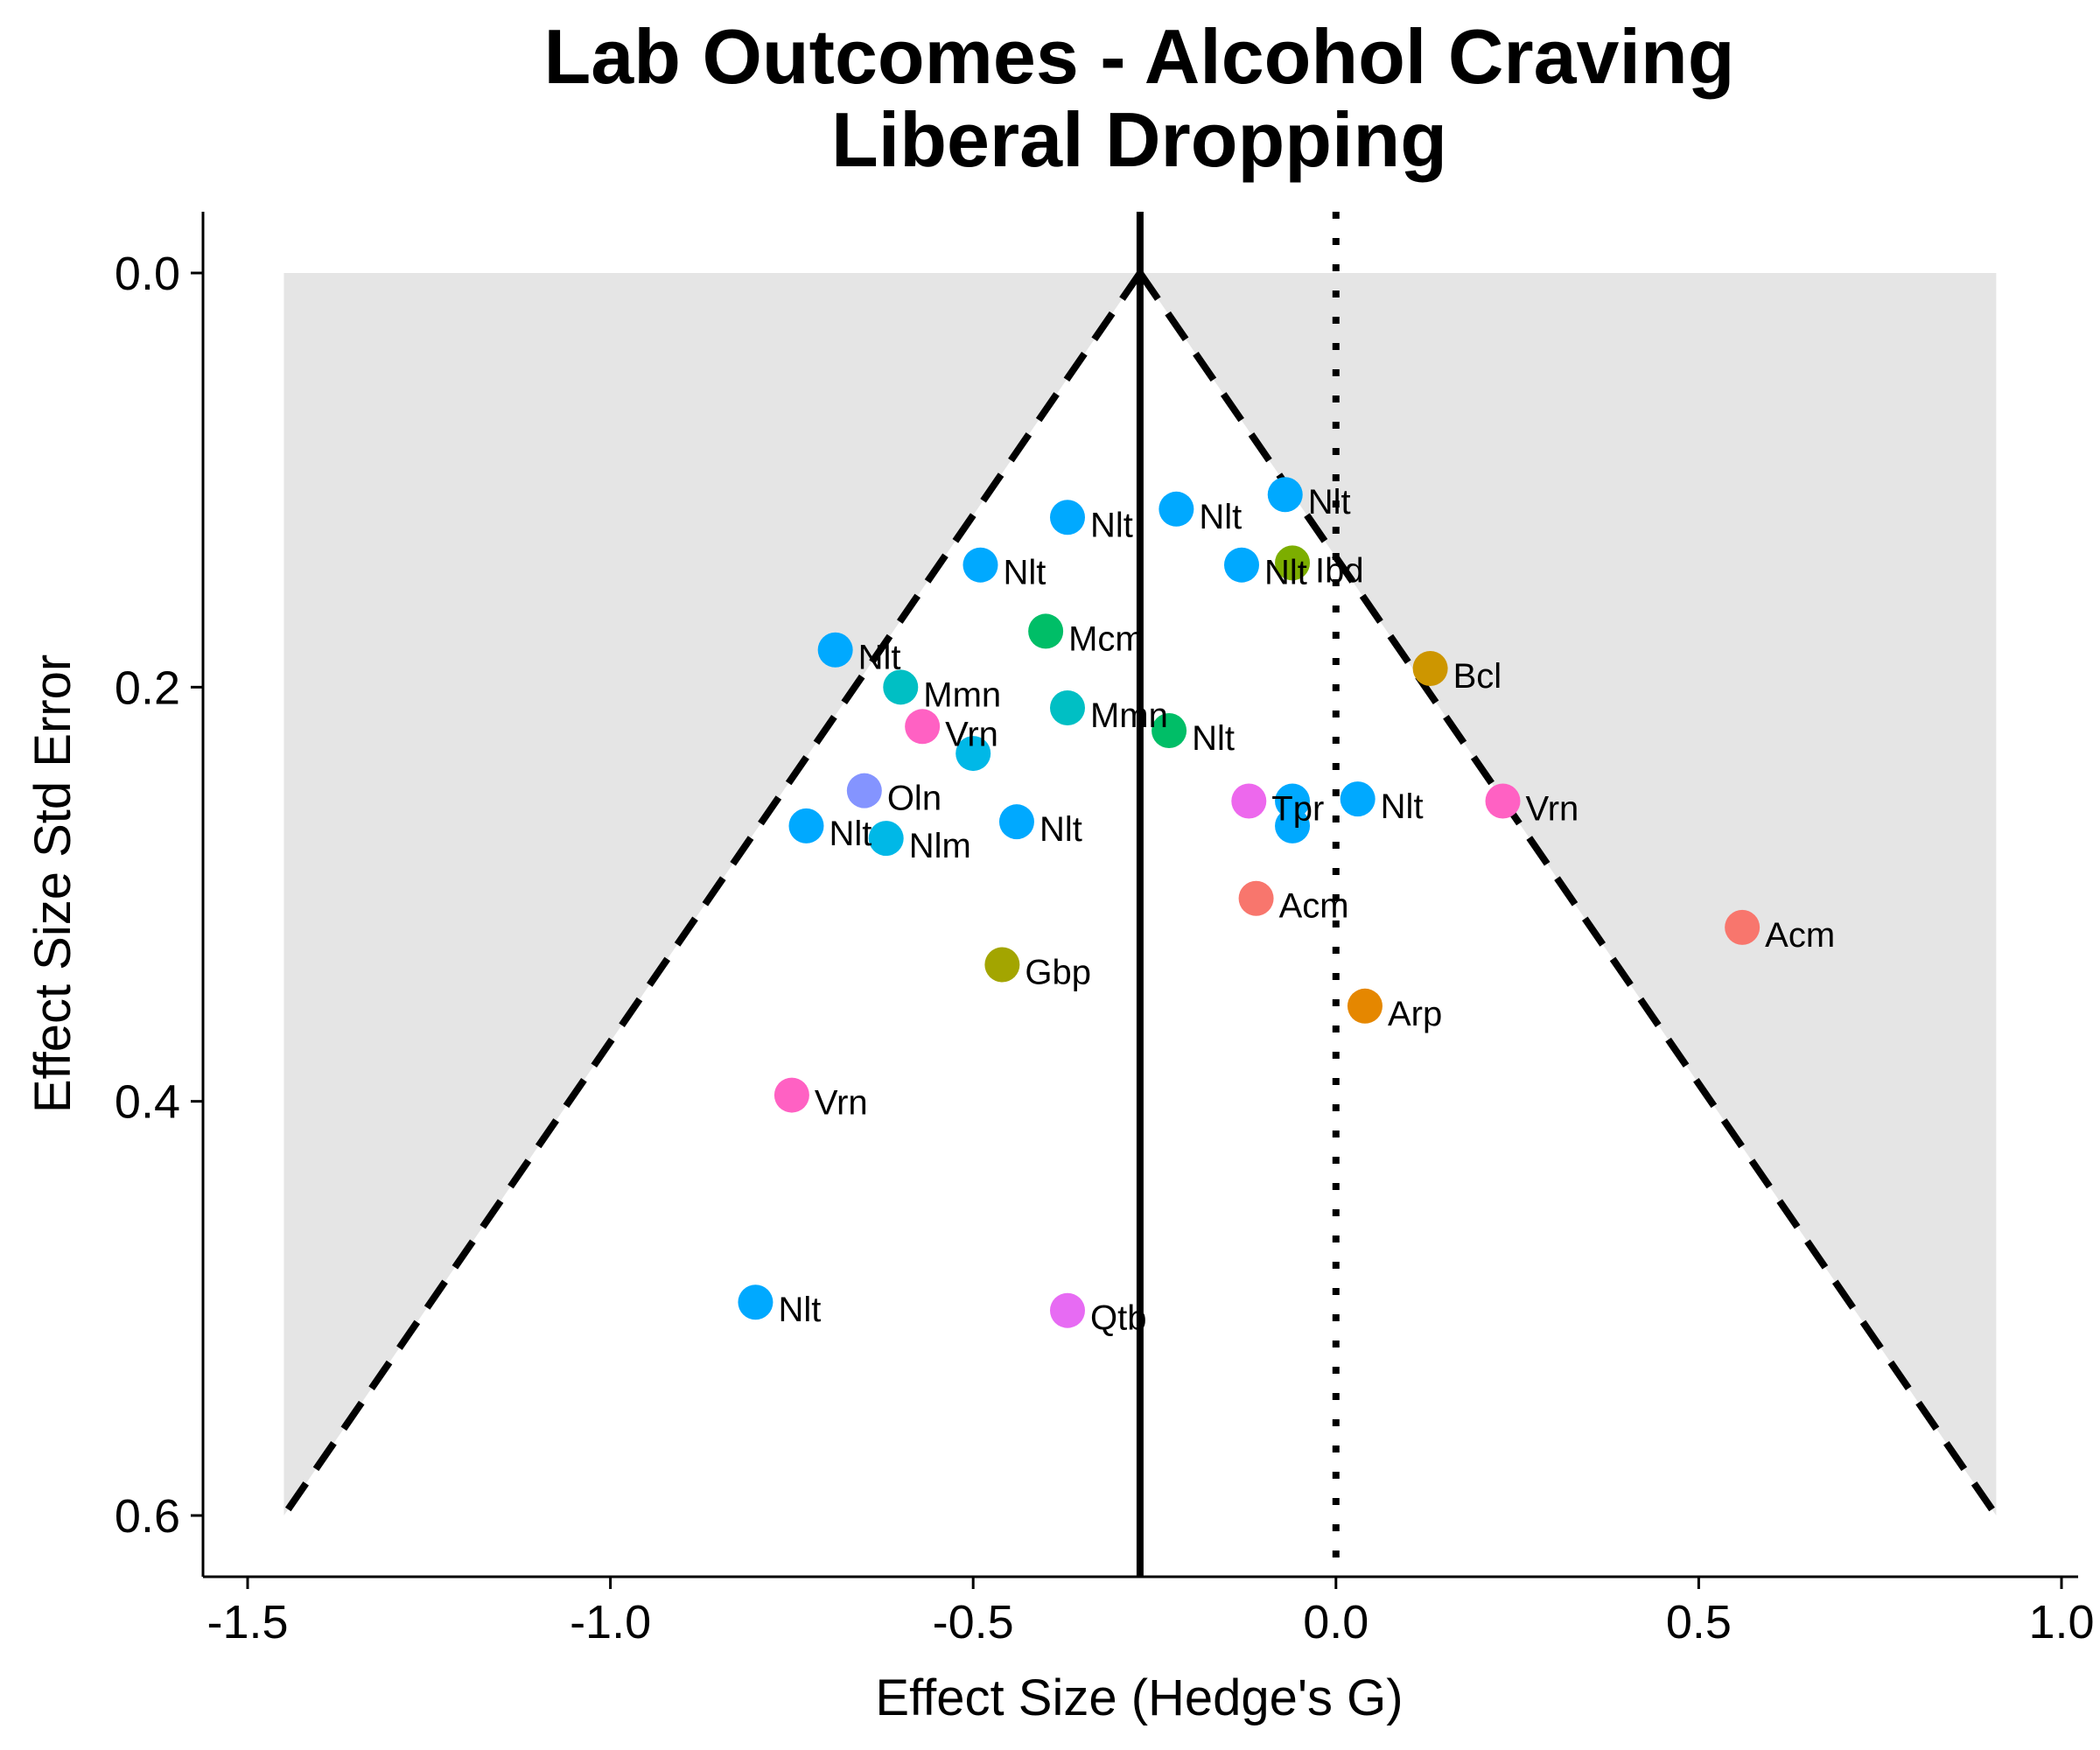  I want to click on point-label: Gbp, so click(1058, 972).